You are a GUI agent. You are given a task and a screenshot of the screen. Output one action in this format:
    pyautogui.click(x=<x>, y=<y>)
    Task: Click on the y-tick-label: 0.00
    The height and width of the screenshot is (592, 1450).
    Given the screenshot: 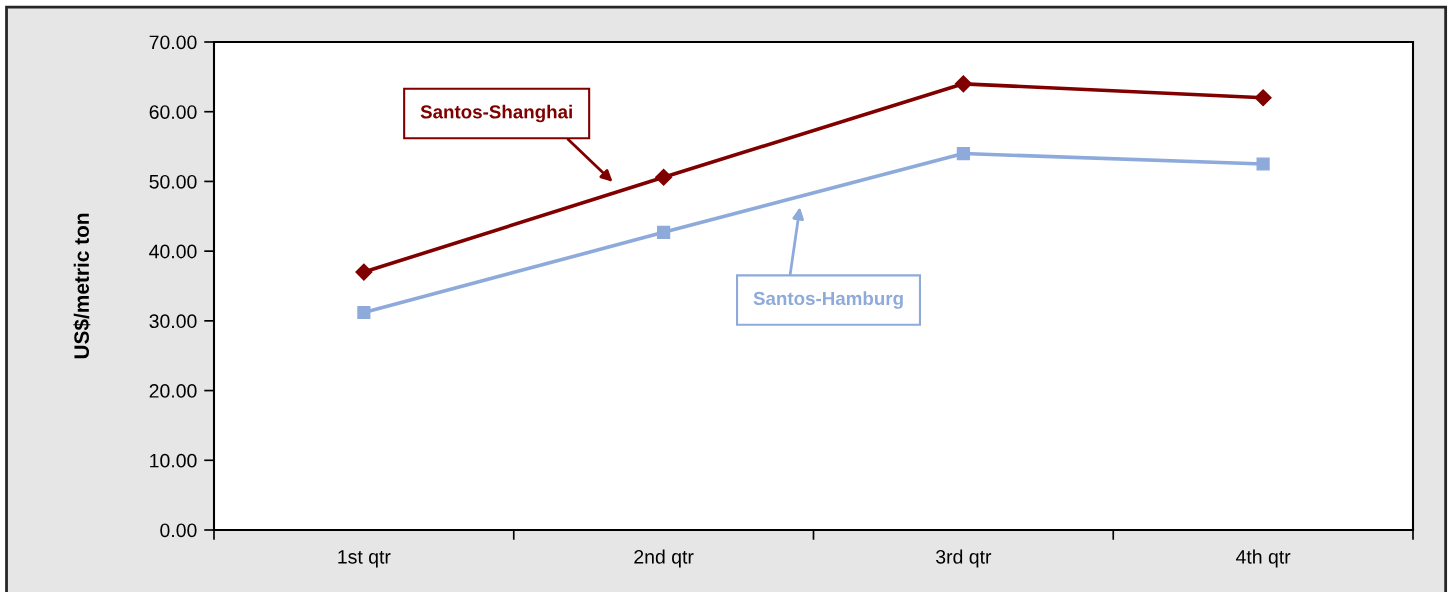 What is the action you would take?
    pyautogui.click(x=178, y=530)
    